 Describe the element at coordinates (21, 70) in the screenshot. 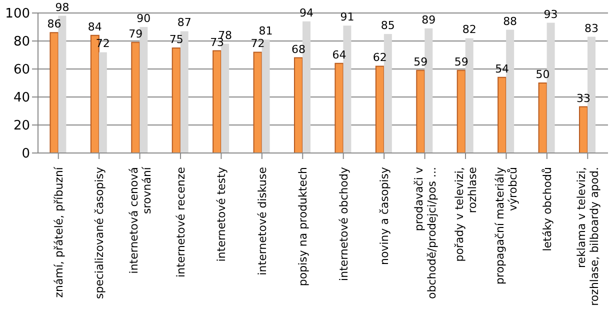

I see `y-tick-label: 60` at that location.